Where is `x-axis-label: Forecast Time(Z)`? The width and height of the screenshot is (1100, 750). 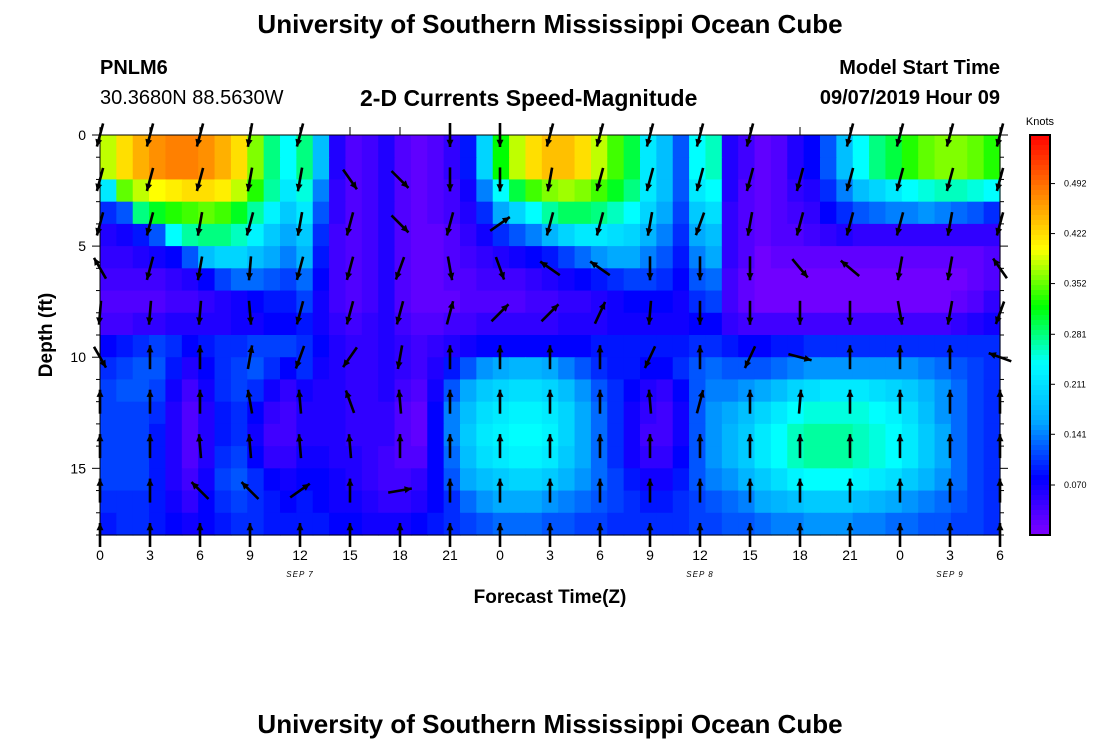
x-axis-label: Forecast Time(Z) is located at coordinates (550, 597).